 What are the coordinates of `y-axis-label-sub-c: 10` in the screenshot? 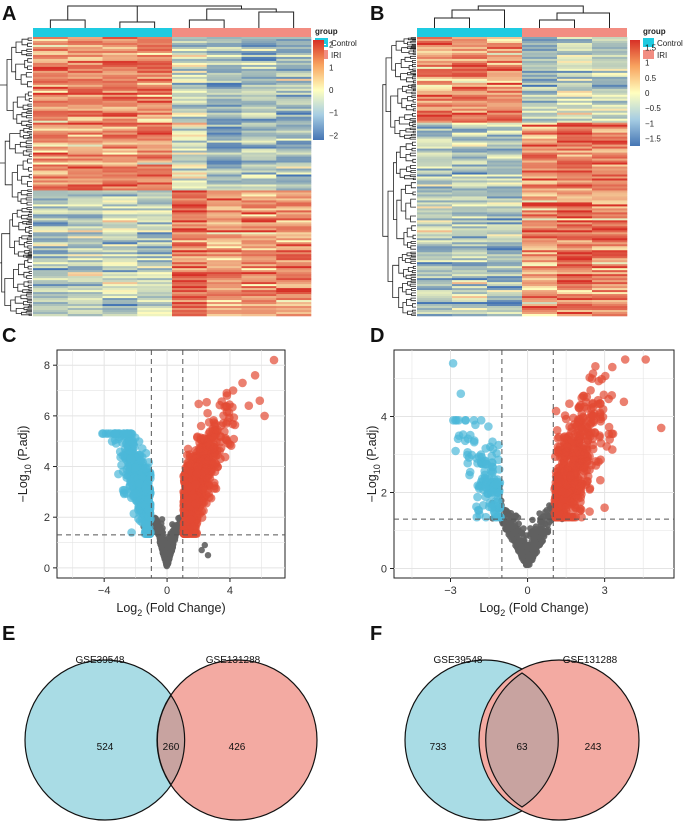 It's located at (28, 469).